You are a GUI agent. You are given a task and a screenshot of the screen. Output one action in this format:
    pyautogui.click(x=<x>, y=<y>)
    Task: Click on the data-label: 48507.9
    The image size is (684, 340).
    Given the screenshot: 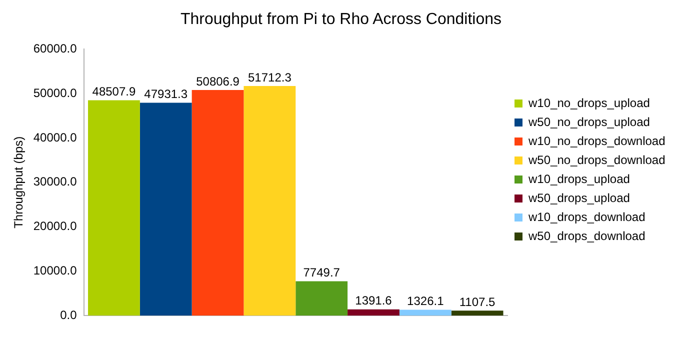 What is the action you would take?
    pyautogui.click(x=114, y=91)
    